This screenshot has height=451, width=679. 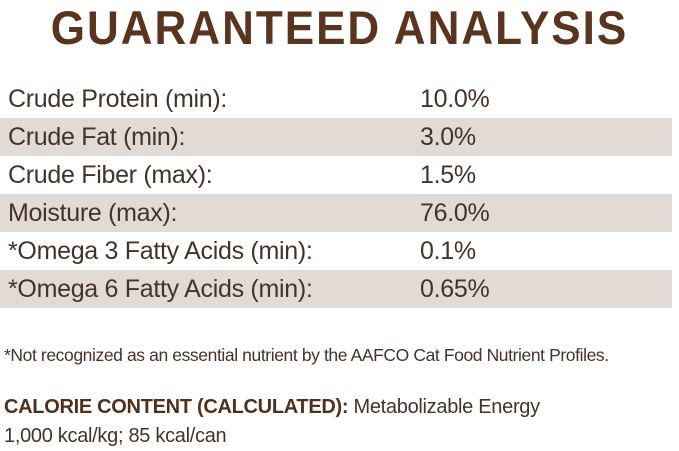 I want to click on table-row: *Omega 3 Fatty Acids (min): 0.1%, so click(x=336, y=251).